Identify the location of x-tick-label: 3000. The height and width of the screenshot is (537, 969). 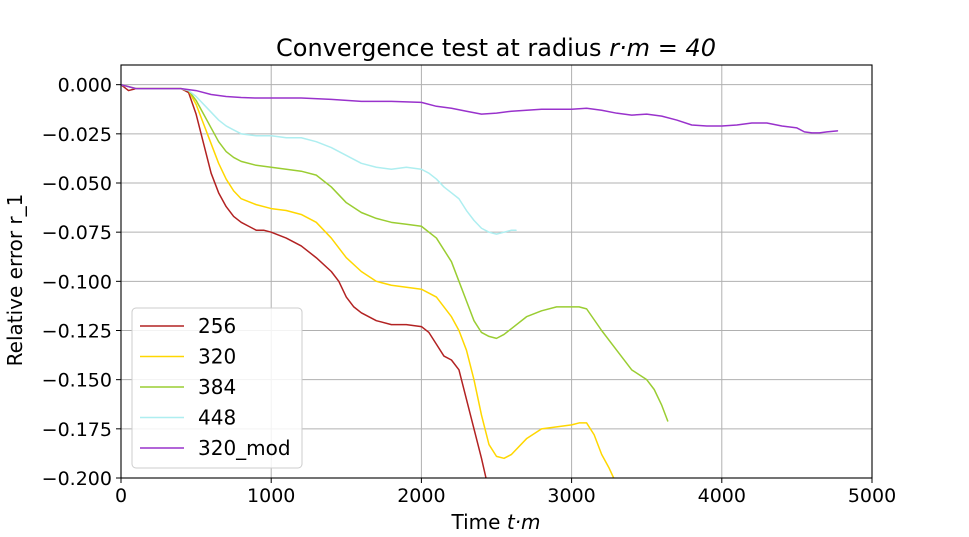
(571, 496).